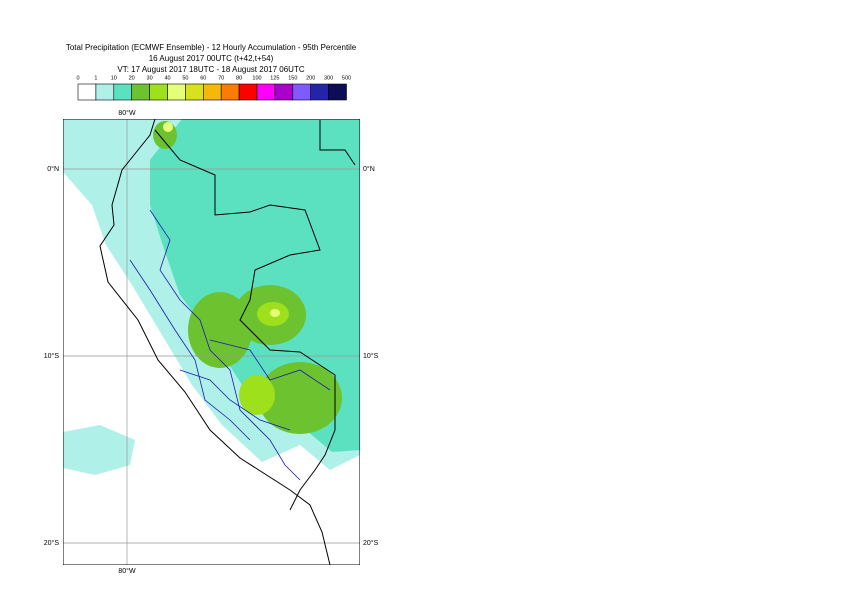 The height and width of the screenshot is (596, 842). What do you see at coordinates (239, 78) in the screenshot?
I see `legend-label: 80` at bounding box center [239, 78].